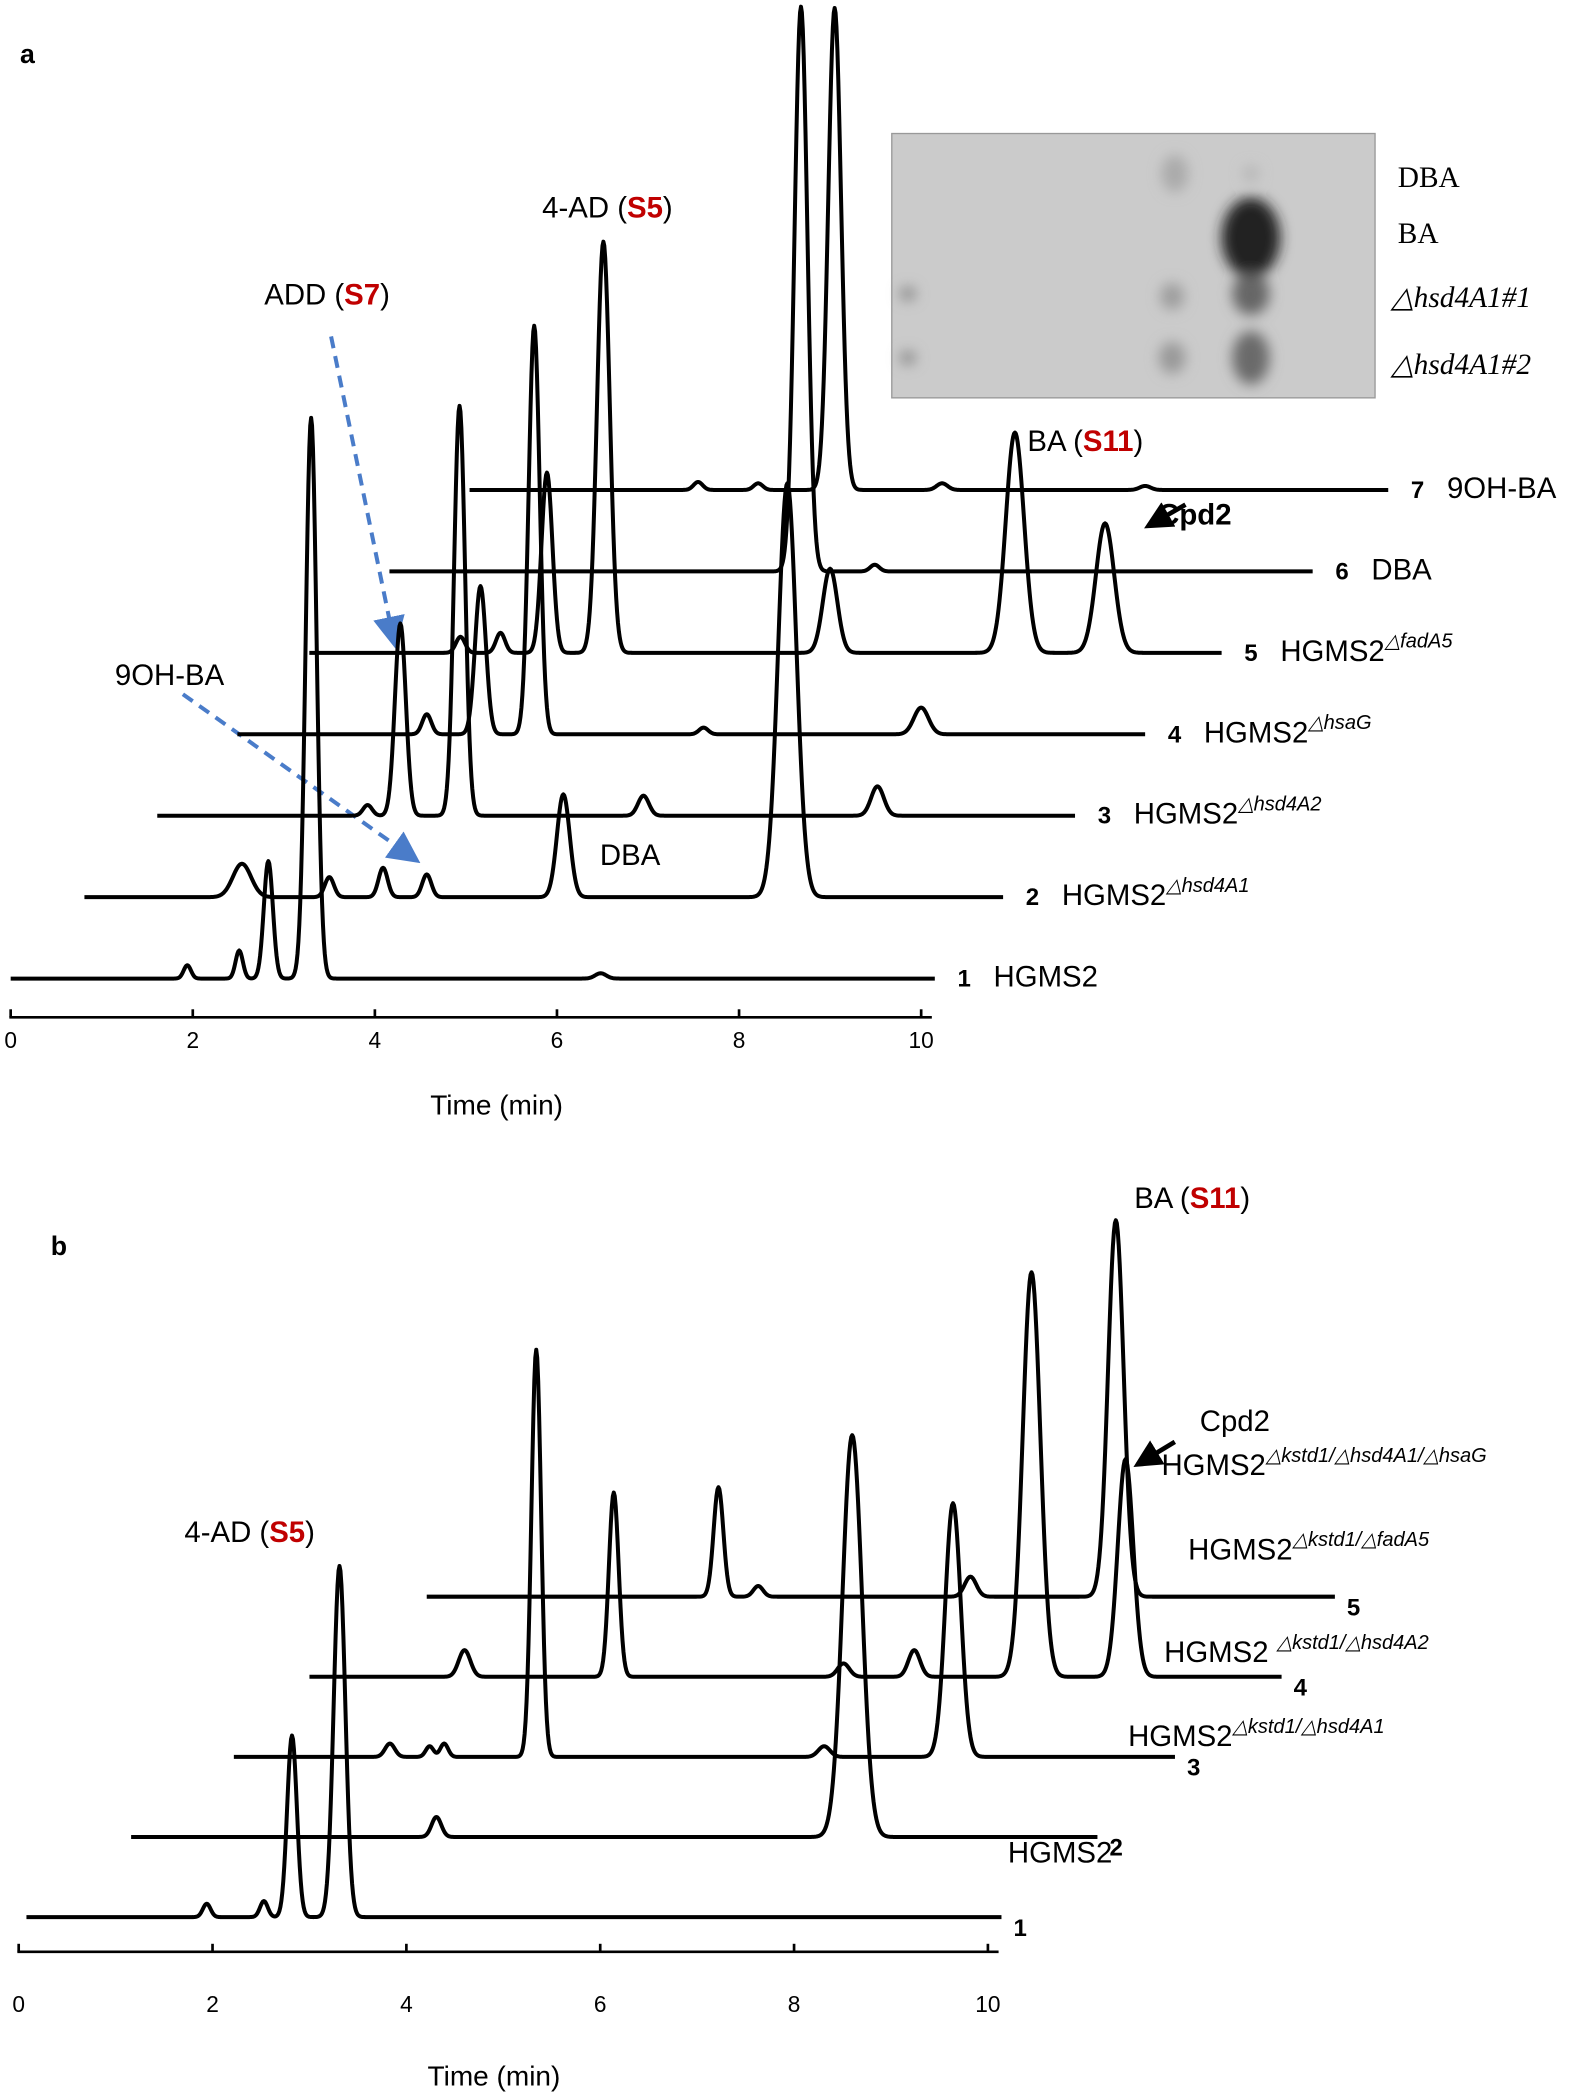 The image size is (1594, 2096). I want to click on trace-label: HGMS2△kstd1/△hsd4A1/△hsaG, so click(1323, 1463).